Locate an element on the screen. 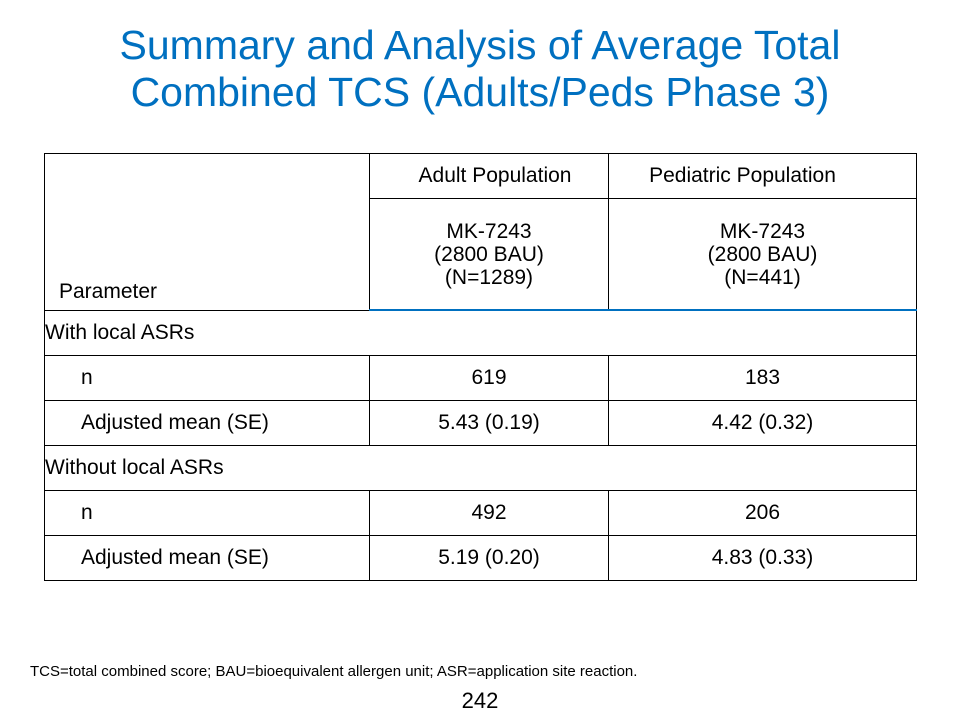 The width and height of the screenshot is (960, 720). adult-treatment-header: MK-7243 (2800 BAU) (N=1289) is located at coordinates (489, 254).